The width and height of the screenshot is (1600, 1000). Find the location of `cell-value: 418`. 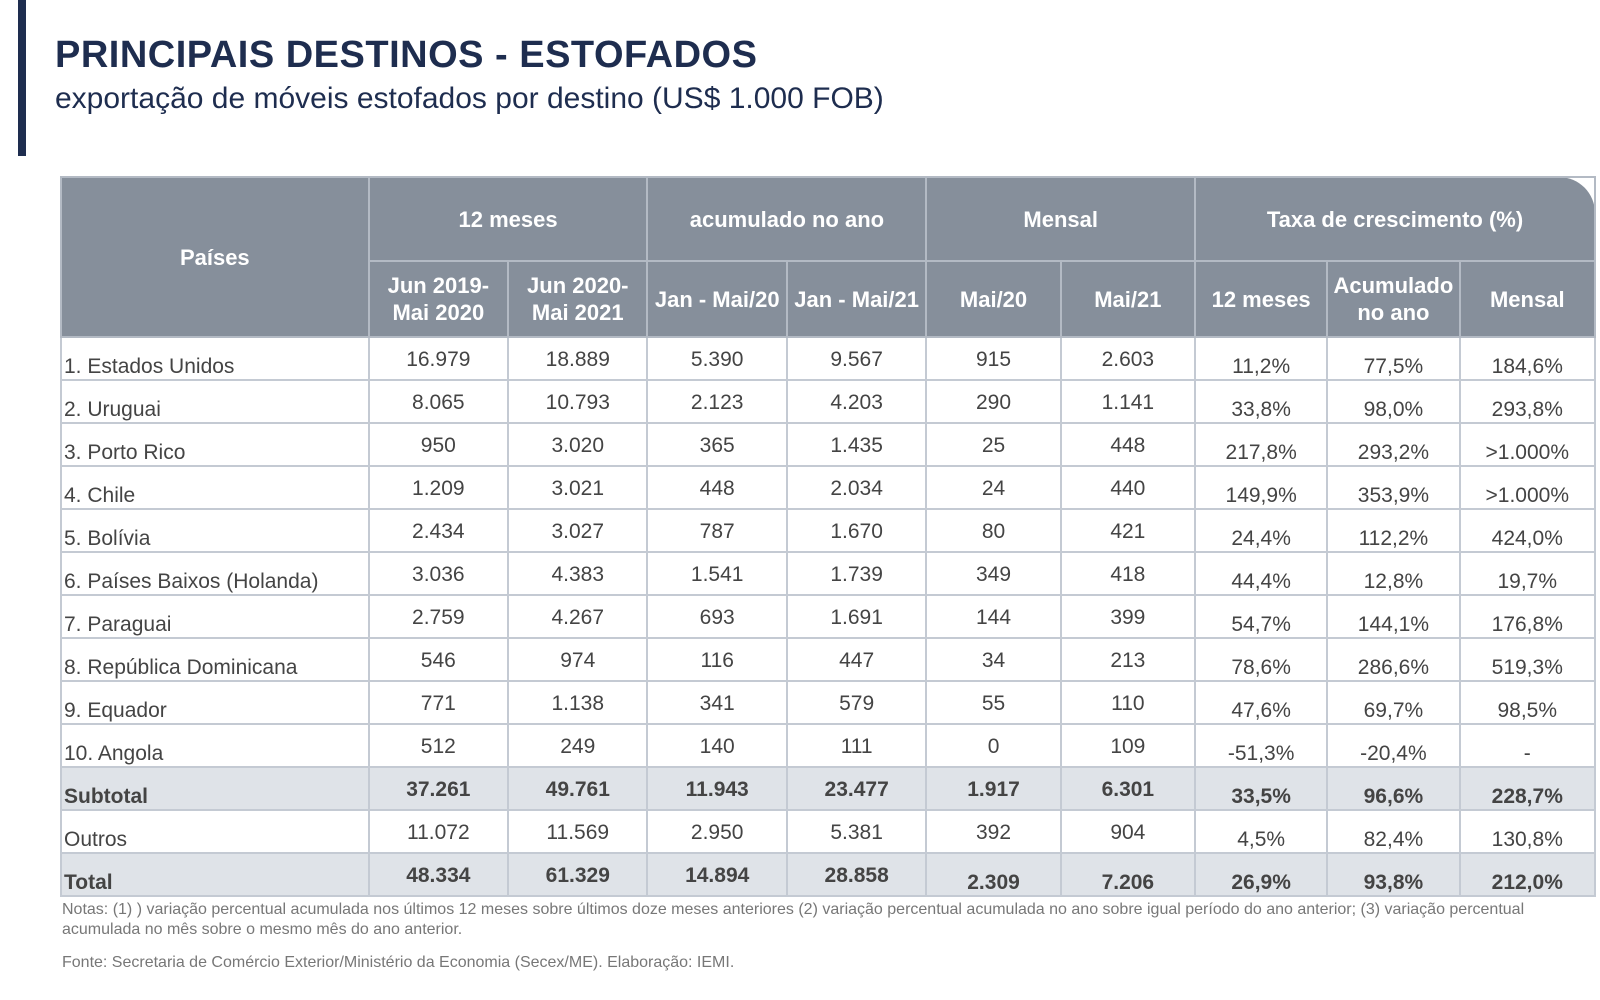

cell-value: 418 is located at coordinates (1128, 573).